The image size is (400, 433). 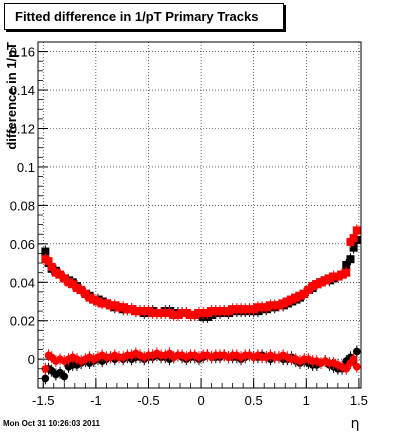 What do you see at coordinates (31, 359) in the screenshot?
I see `y-tick-label: 0` at bounding box center [31, 359].